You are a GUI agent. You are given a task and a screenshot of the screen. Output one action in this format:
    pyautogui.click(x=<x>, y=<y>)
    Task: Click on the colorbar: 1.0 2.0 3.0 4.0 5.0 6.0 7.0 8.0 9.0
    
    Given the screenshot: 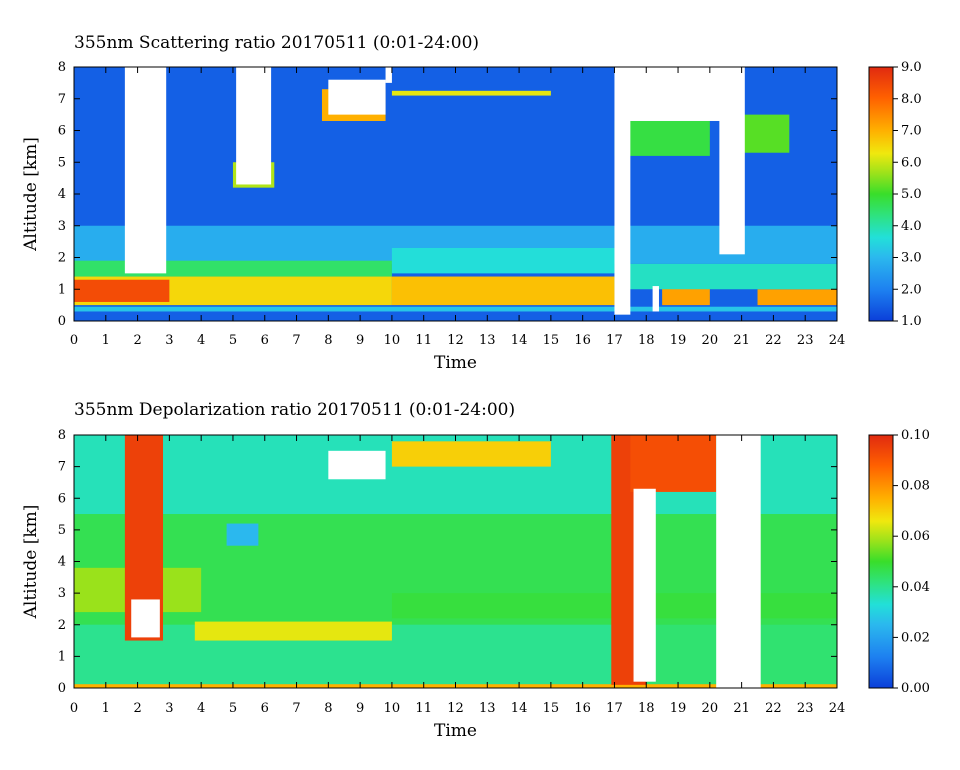 What is the action you would take?
    pyautogui.click(x=895, y=194)
    